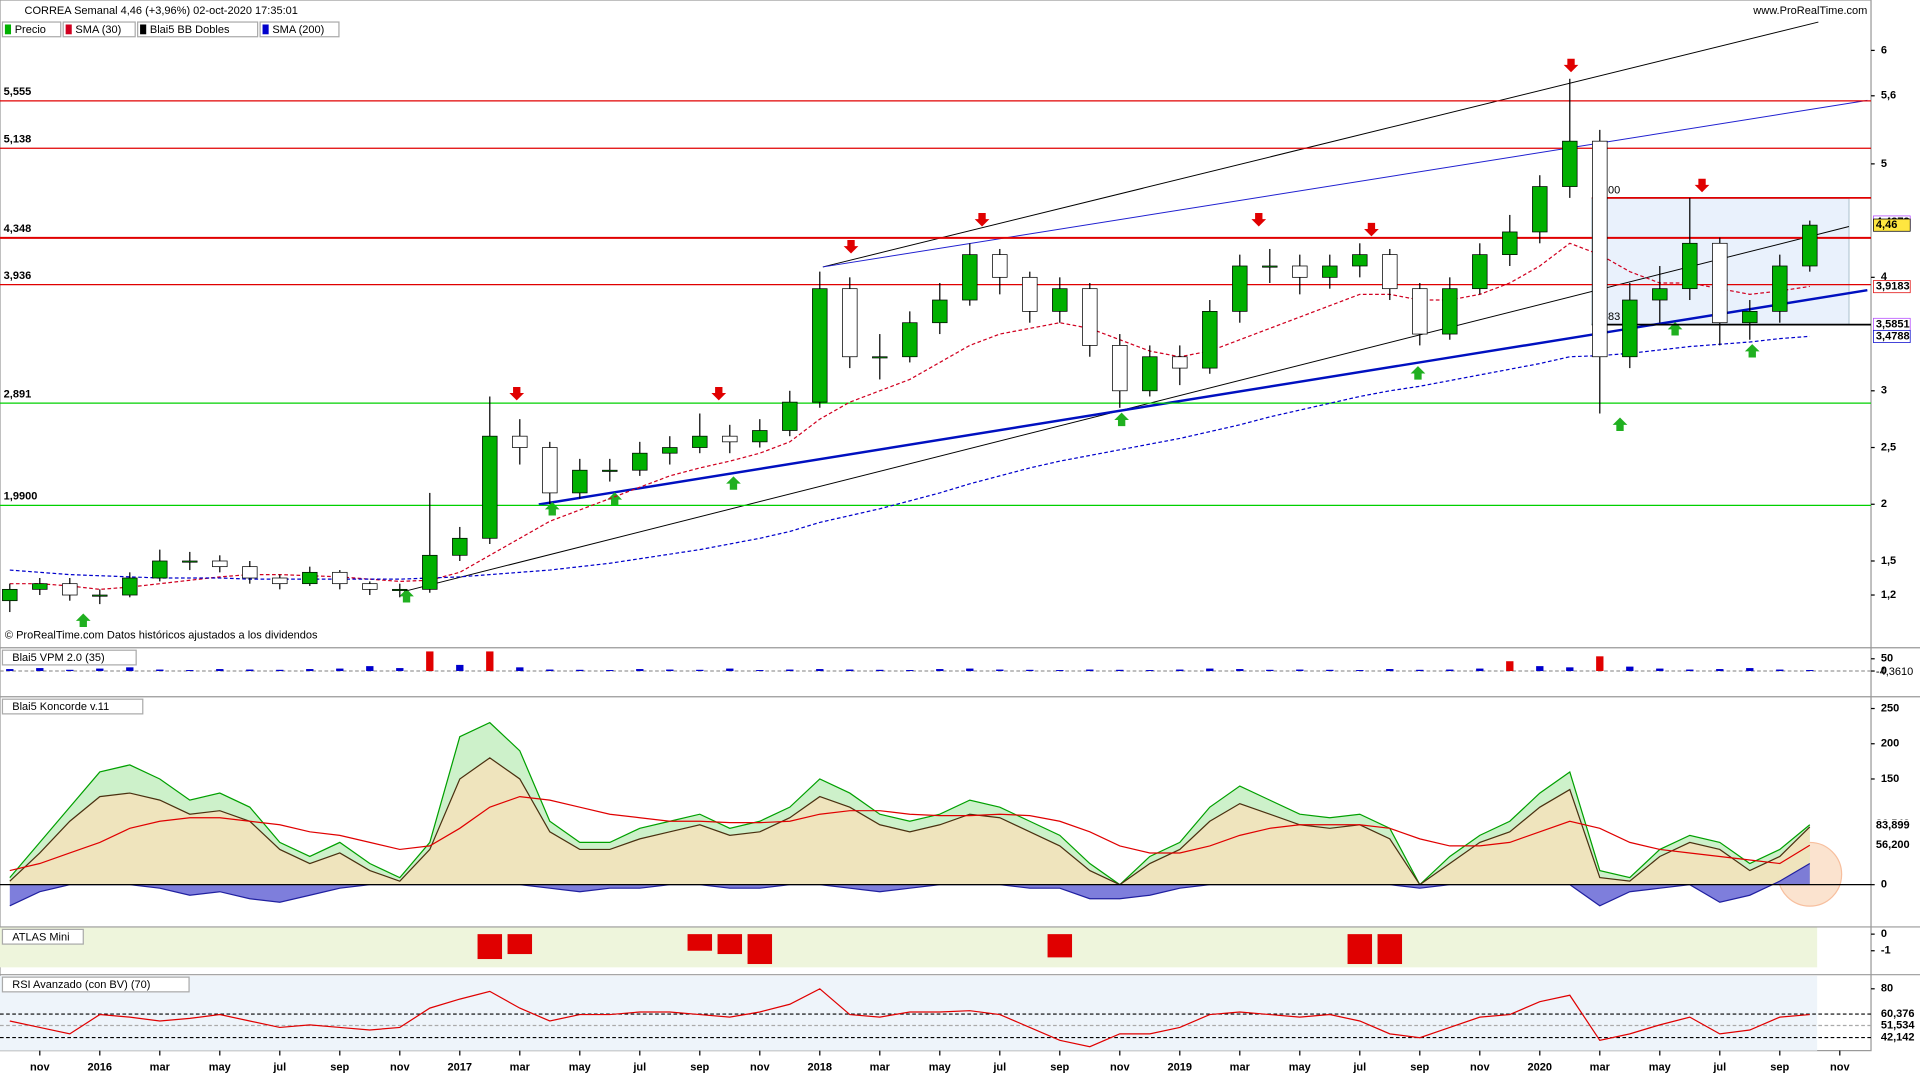 The image size is (1920, 1080). What do you see at coordinates (220, 1068) in the screenshot?
I see `x-tick-label: may` at bounding box center [220, 1068].